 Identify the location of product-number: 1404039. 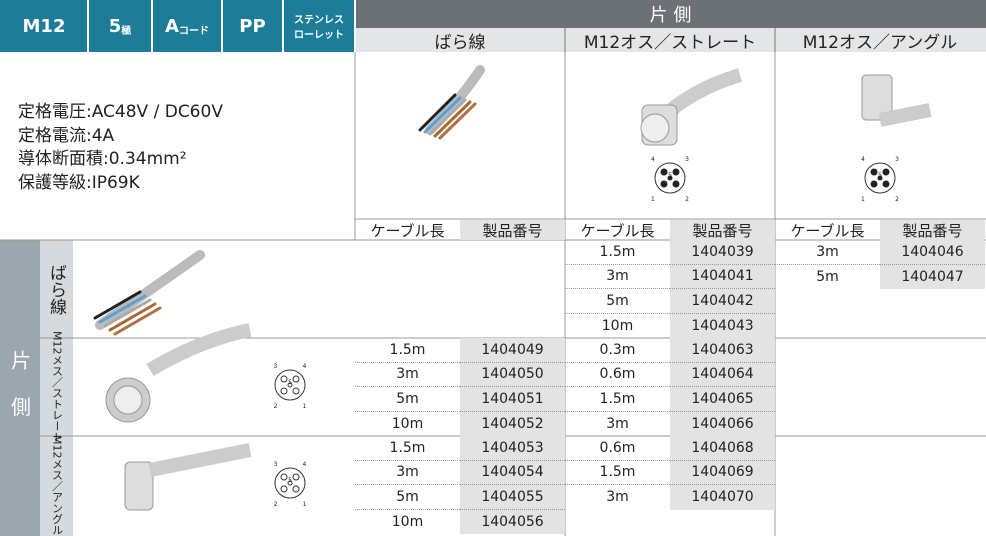
(722, 252).